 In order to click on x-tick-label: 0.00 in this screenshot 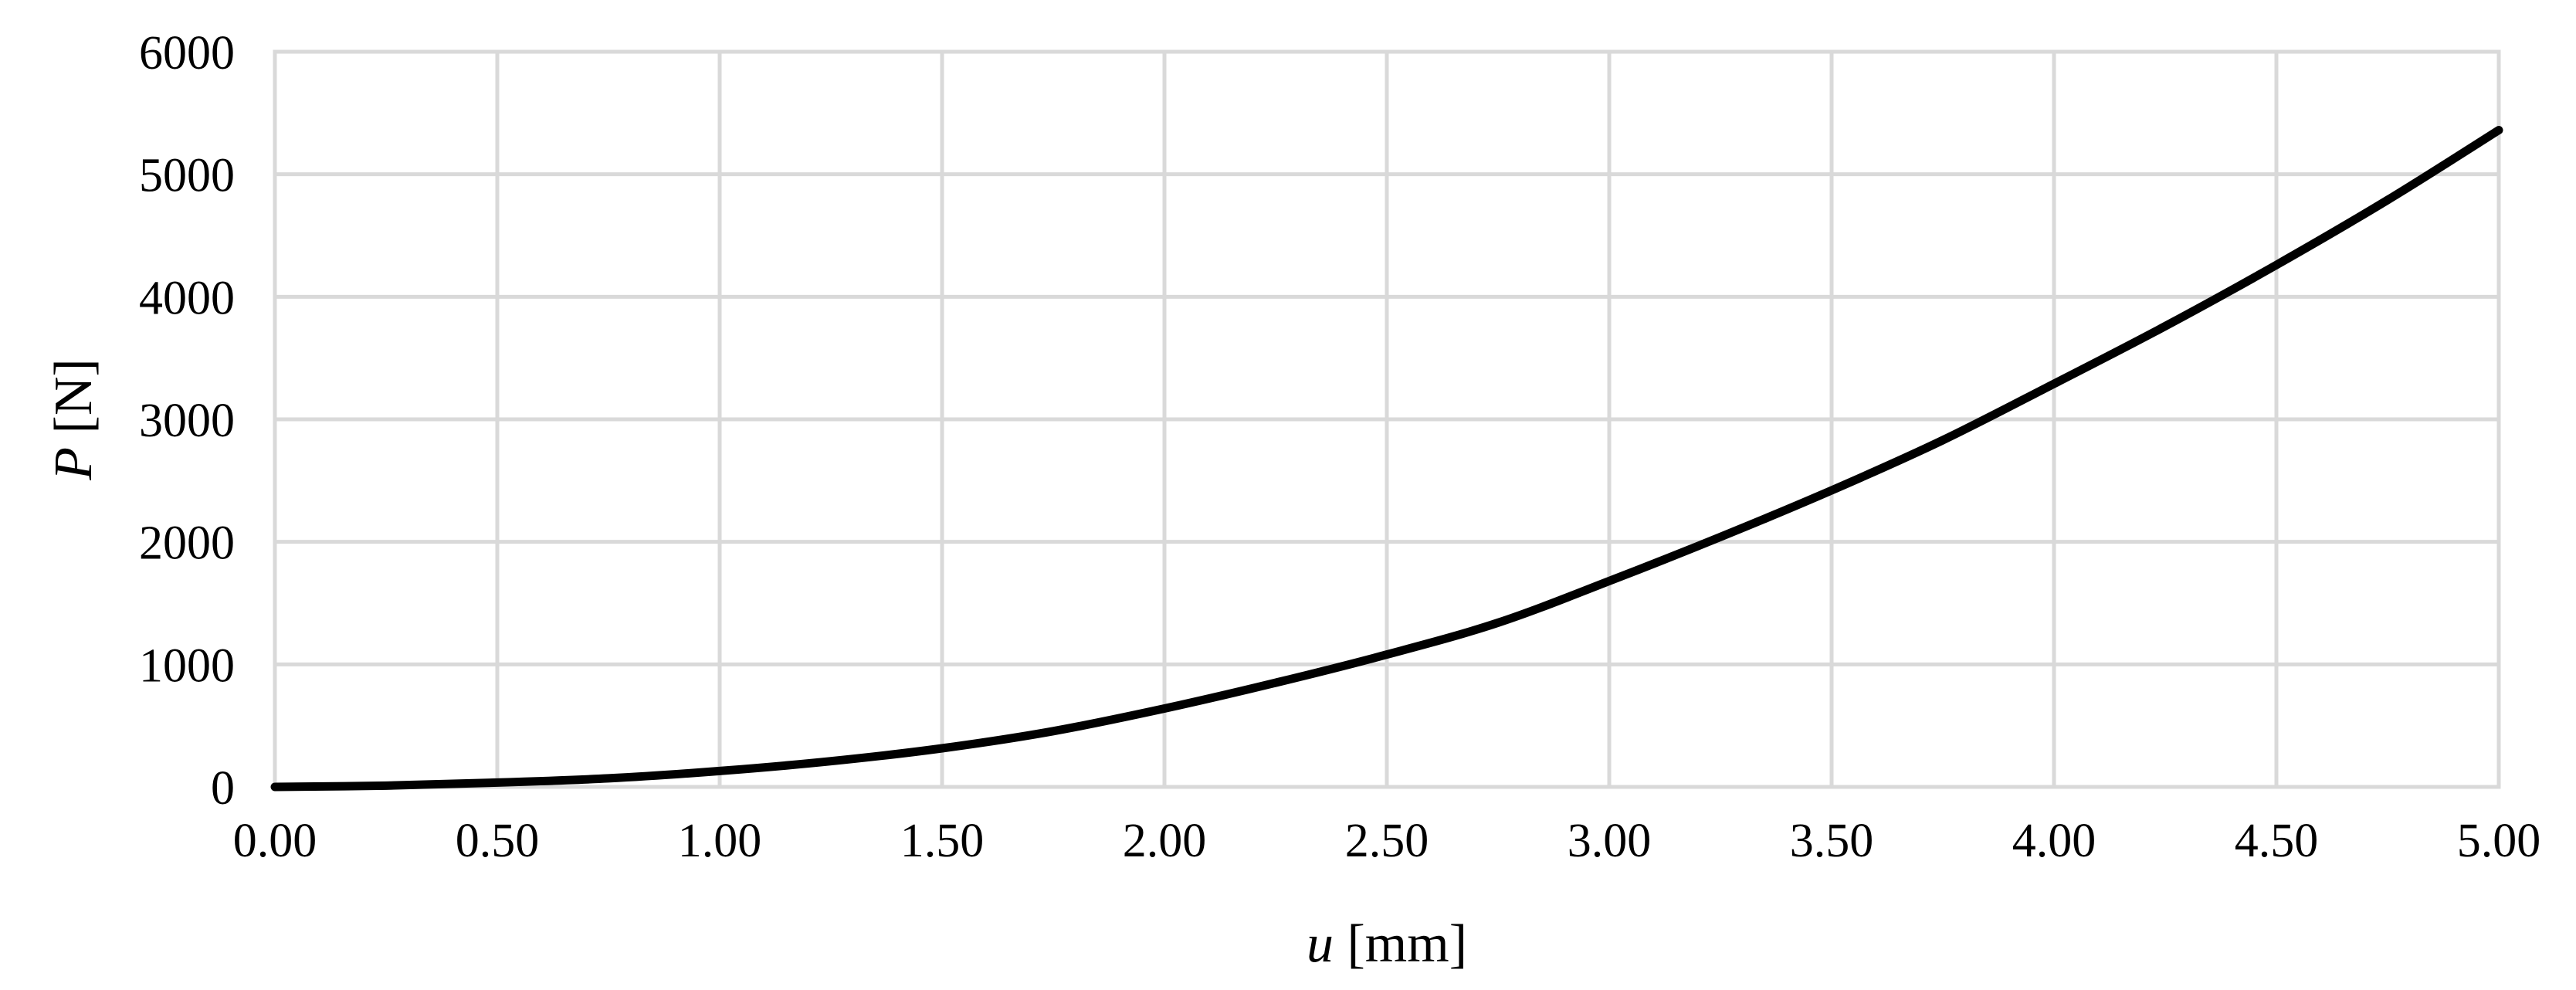, I will do `click(275, 841)`.